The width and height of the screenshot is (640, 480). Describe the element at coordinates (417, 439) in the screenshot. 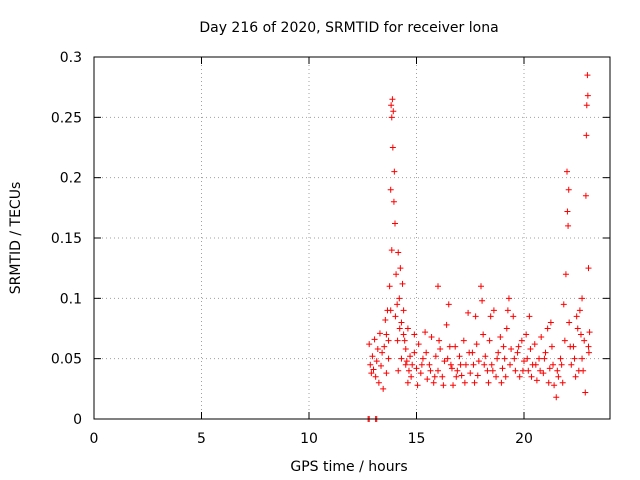

I see `x-tick-label: 15` at that location.